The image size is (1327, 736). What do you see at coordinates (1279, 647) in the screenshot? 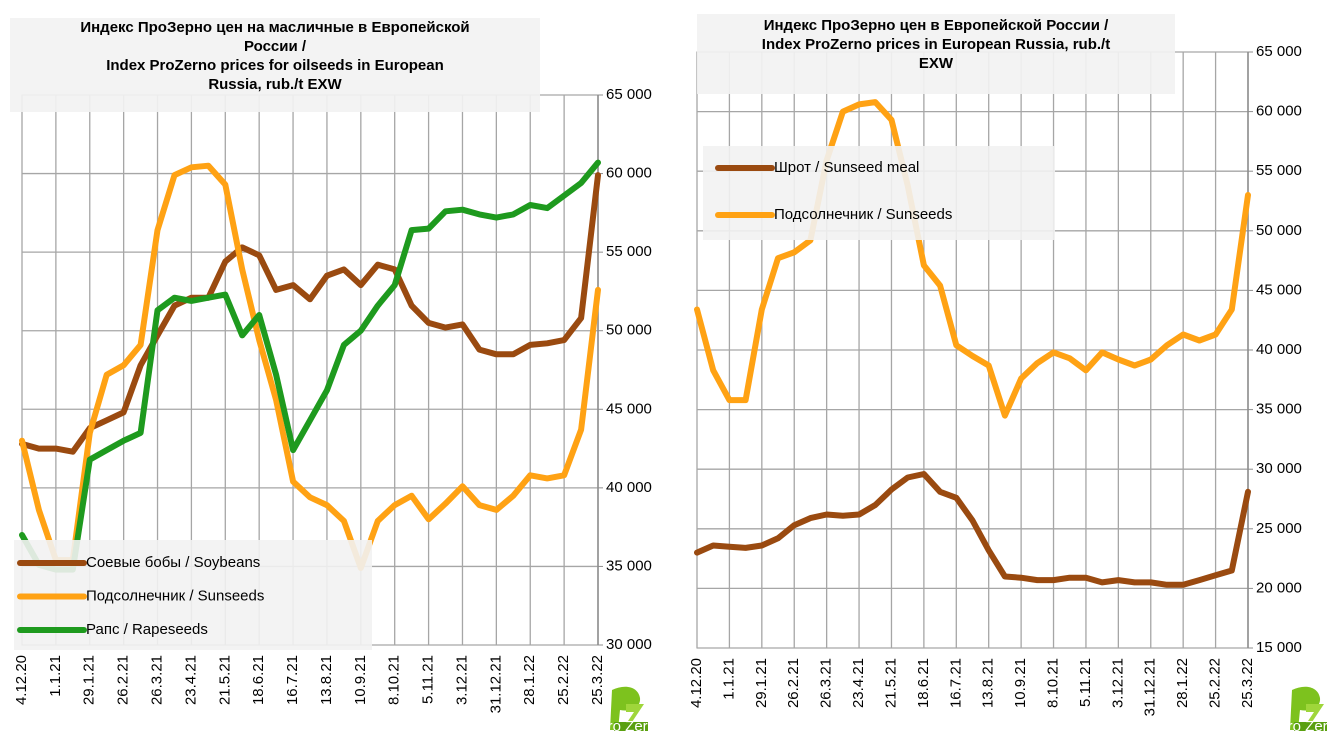
I see `y-tick-label: 15 000` at bounding box center [1279, 647].